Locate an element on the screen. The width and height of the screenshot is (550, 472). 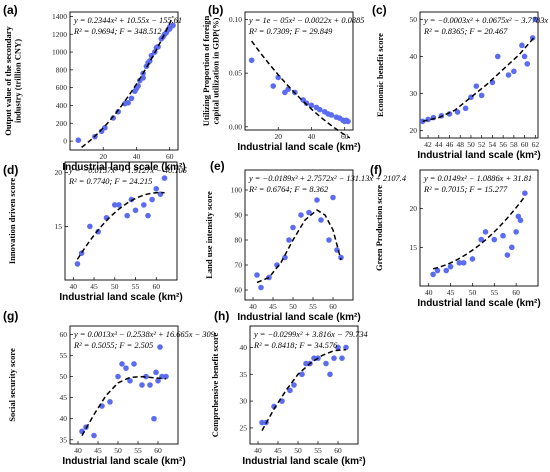
x-tick-label: 58 is located at coordinates (514, 144).